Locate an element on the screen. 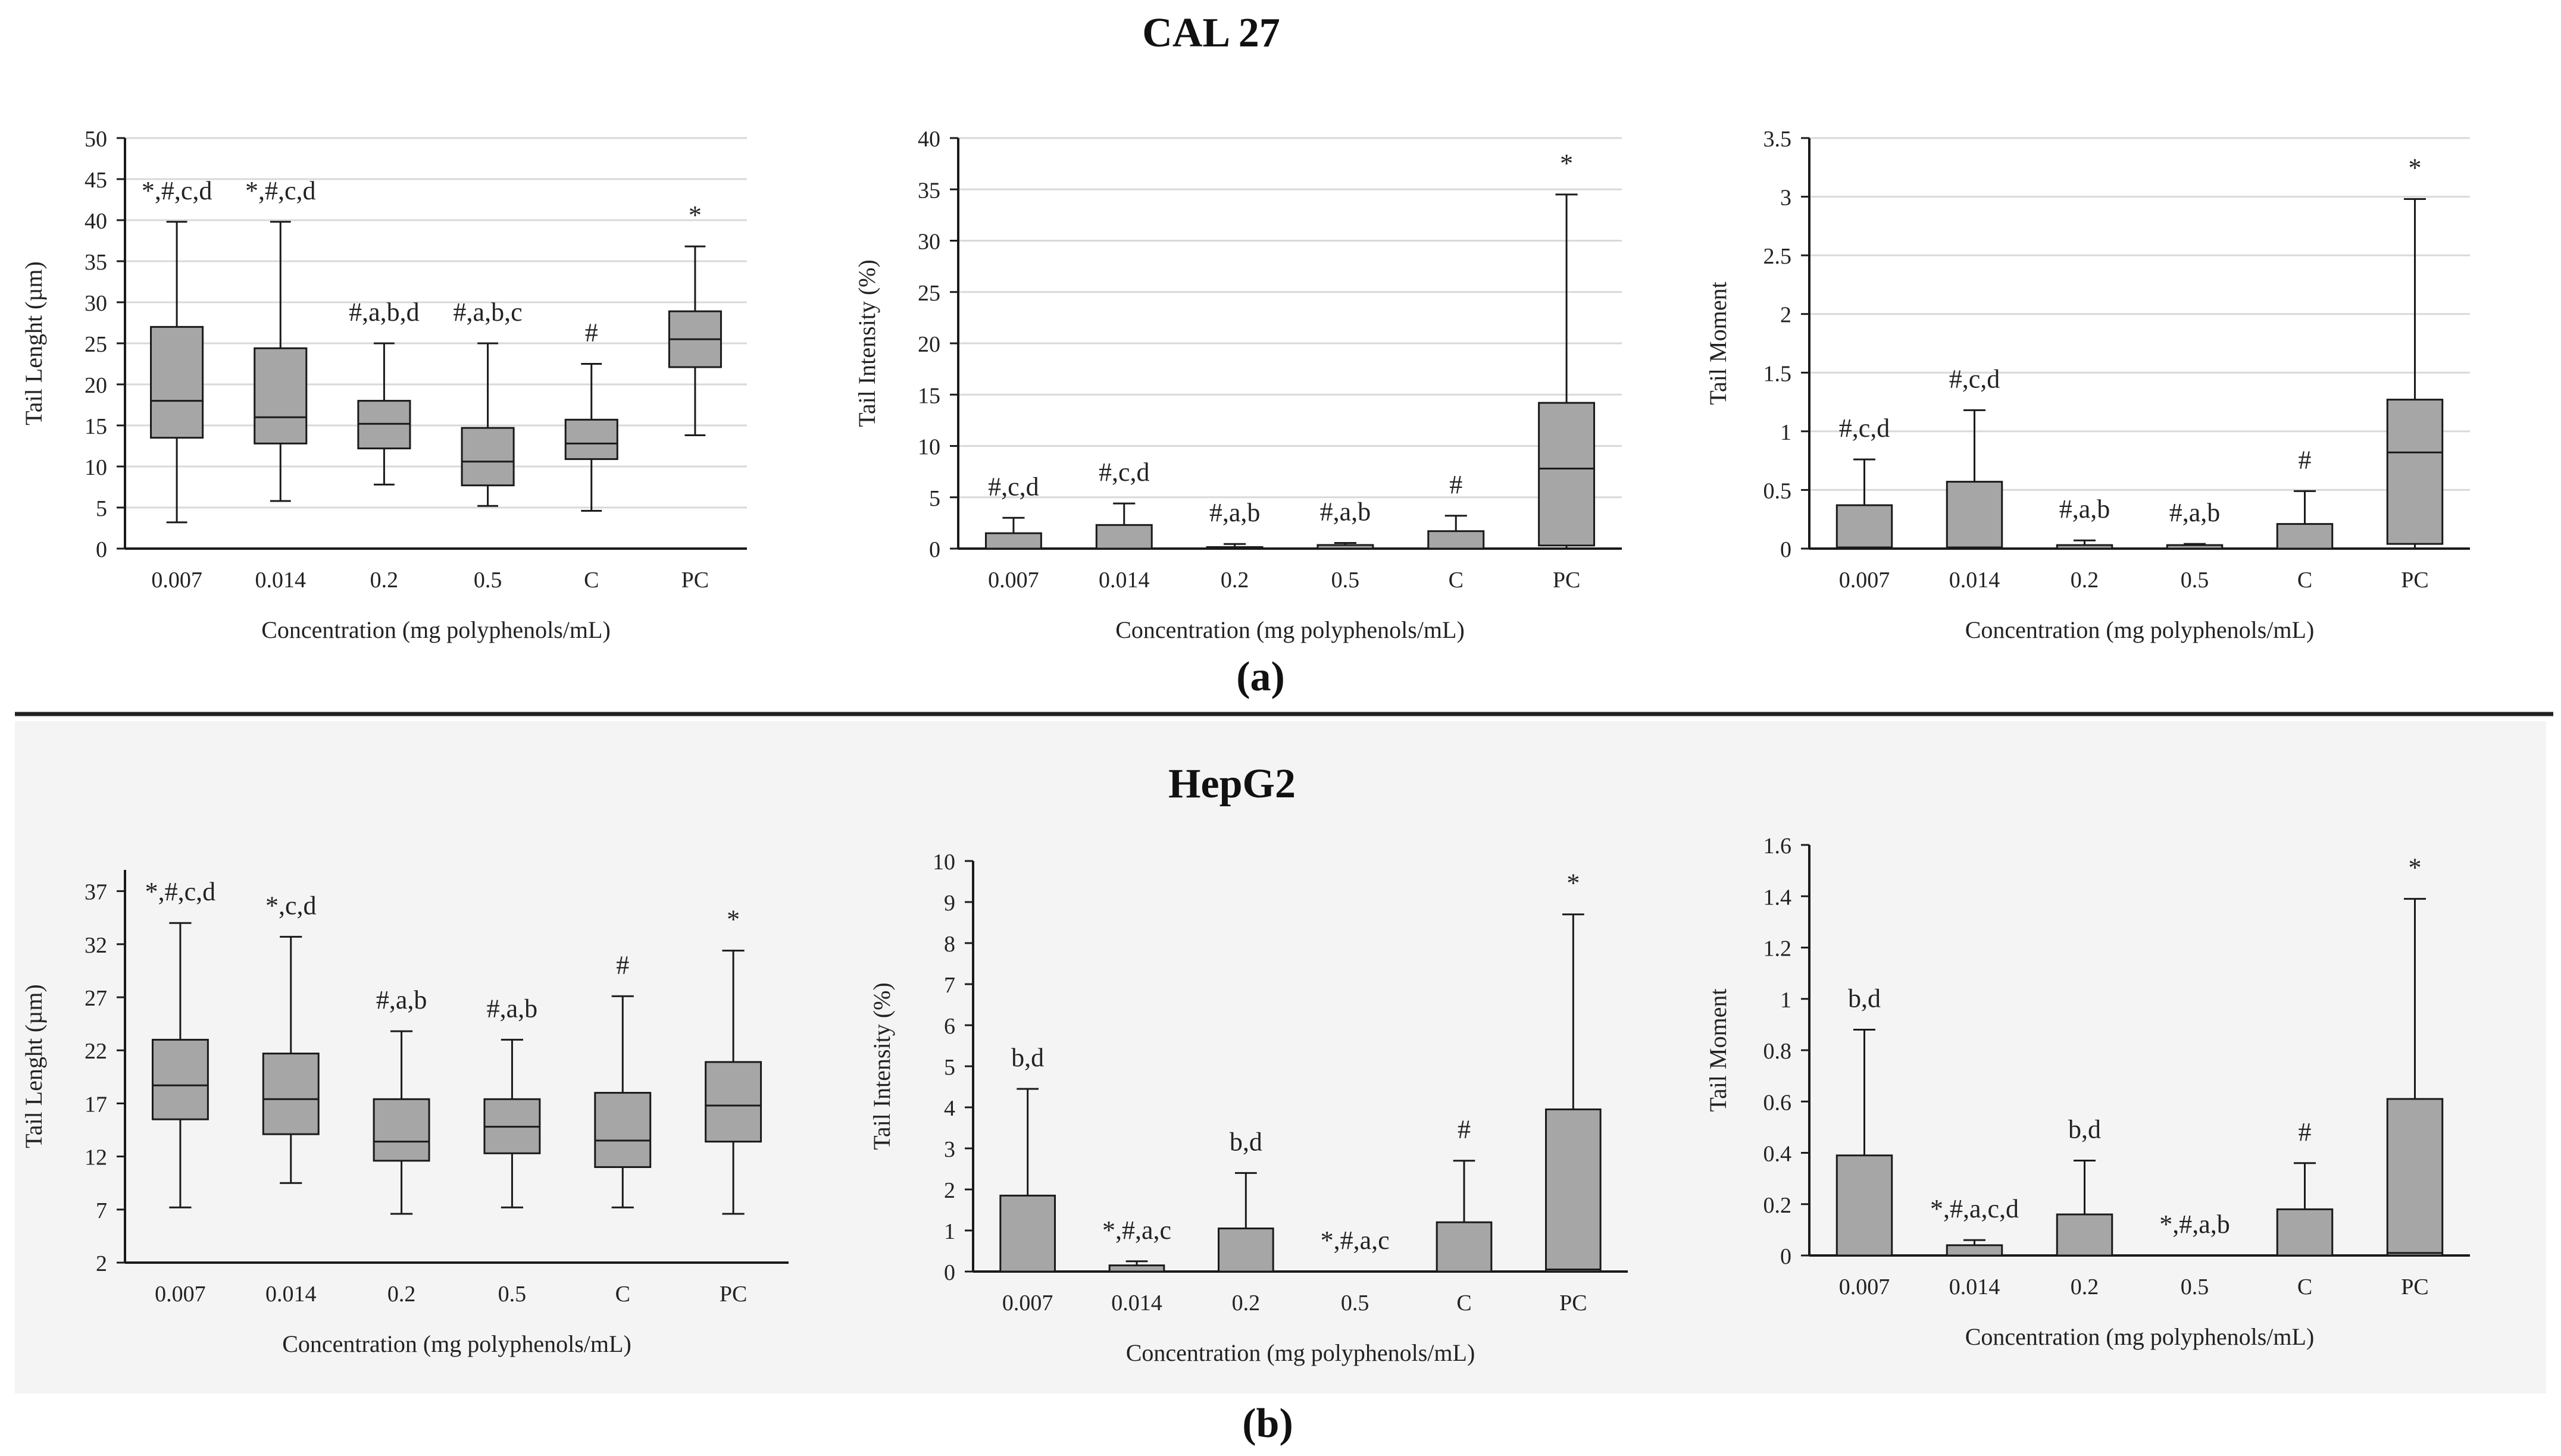 The width and height of the screenshot is (2561, 1456). significance-label: *,#,a,c is located at coordinates (1136, 1230).